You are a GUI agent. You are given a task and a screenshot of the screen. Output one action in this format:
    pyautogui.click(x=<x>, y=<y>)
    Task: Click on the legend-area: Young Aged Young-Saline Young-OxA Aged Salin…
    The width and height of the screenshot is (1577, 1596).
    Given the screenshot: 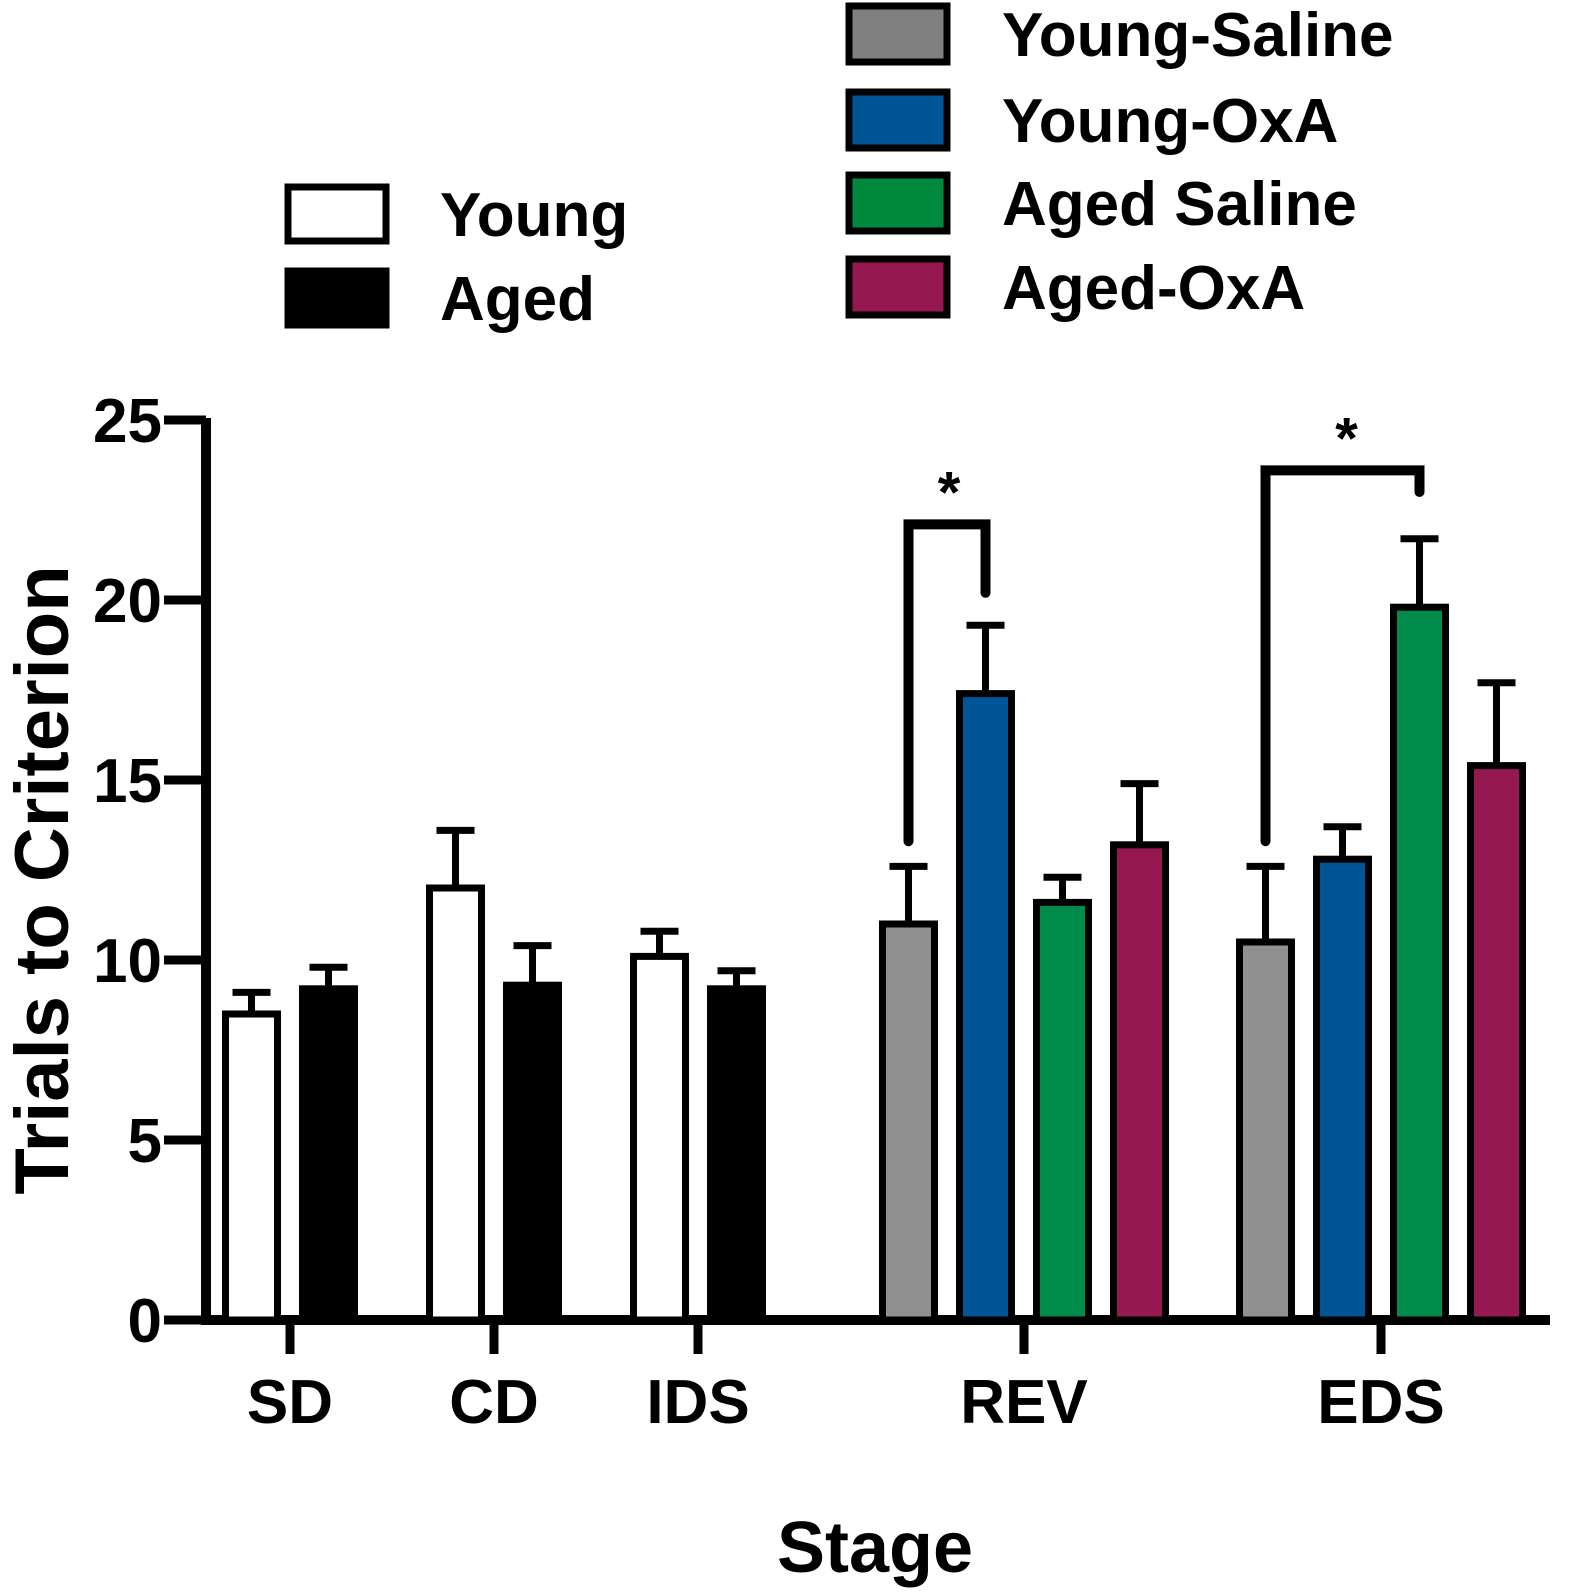 What is the action you would take?
    pyautogui.click(x=839, y=167)
    